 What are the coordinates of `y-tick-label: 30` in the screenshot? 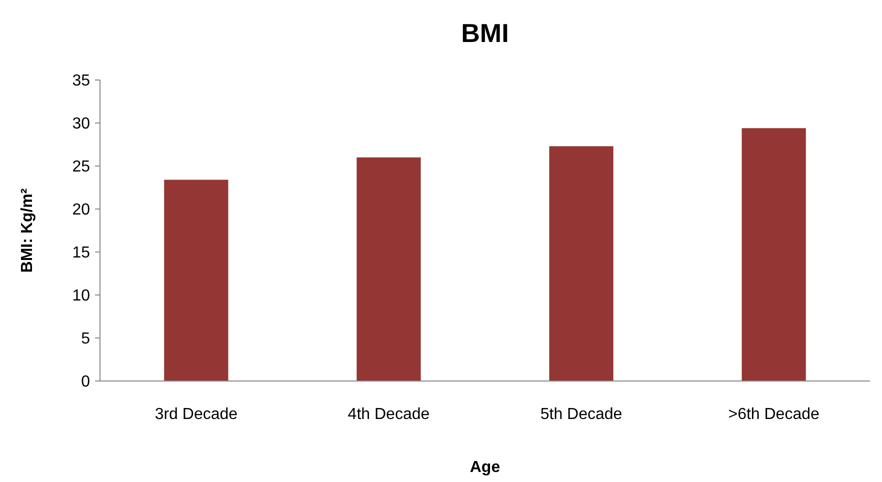 It's located at (81, 124).